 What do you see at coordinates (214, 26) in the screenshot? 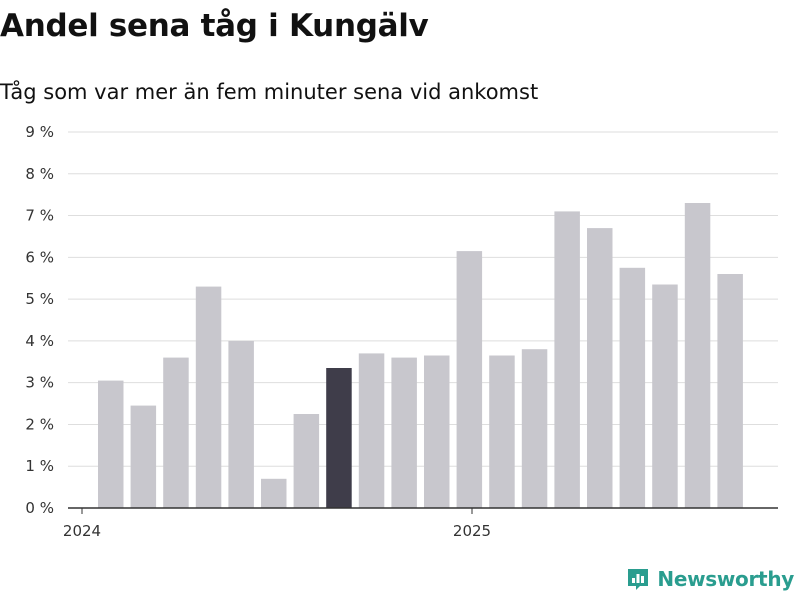
I see `chart-title: Andel sena tåg i Kungälv` at bounding box center [214, 26].